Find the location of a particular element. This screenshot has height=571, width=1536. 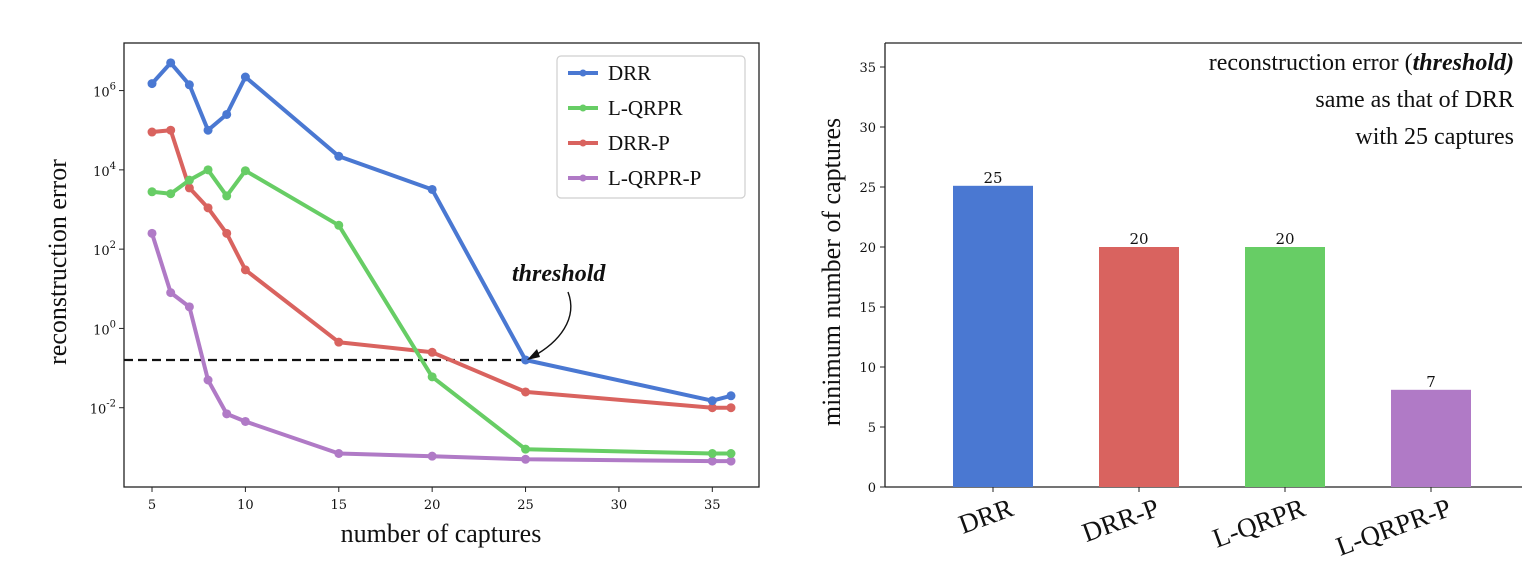

right-y-ticks: 0 5 10 15 20 25 30 35 is located at coordinates (872, 278).